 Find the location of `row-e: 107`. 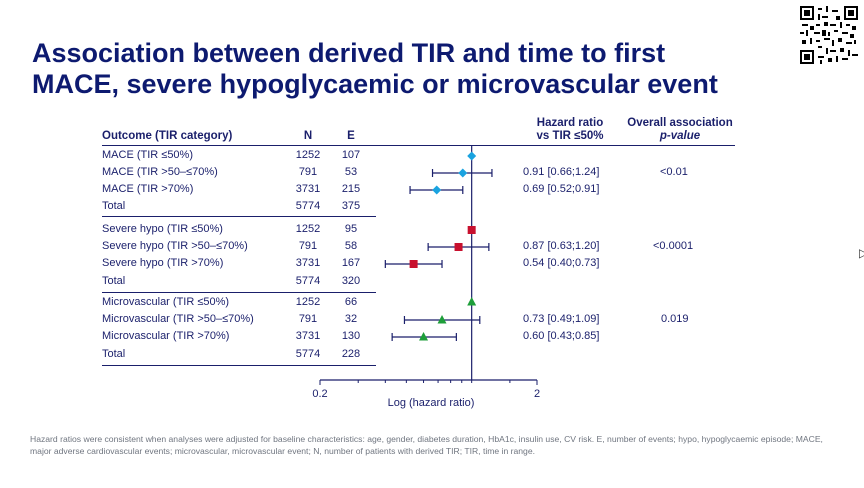

row-e: 107 is located at coordinates (351, 155).